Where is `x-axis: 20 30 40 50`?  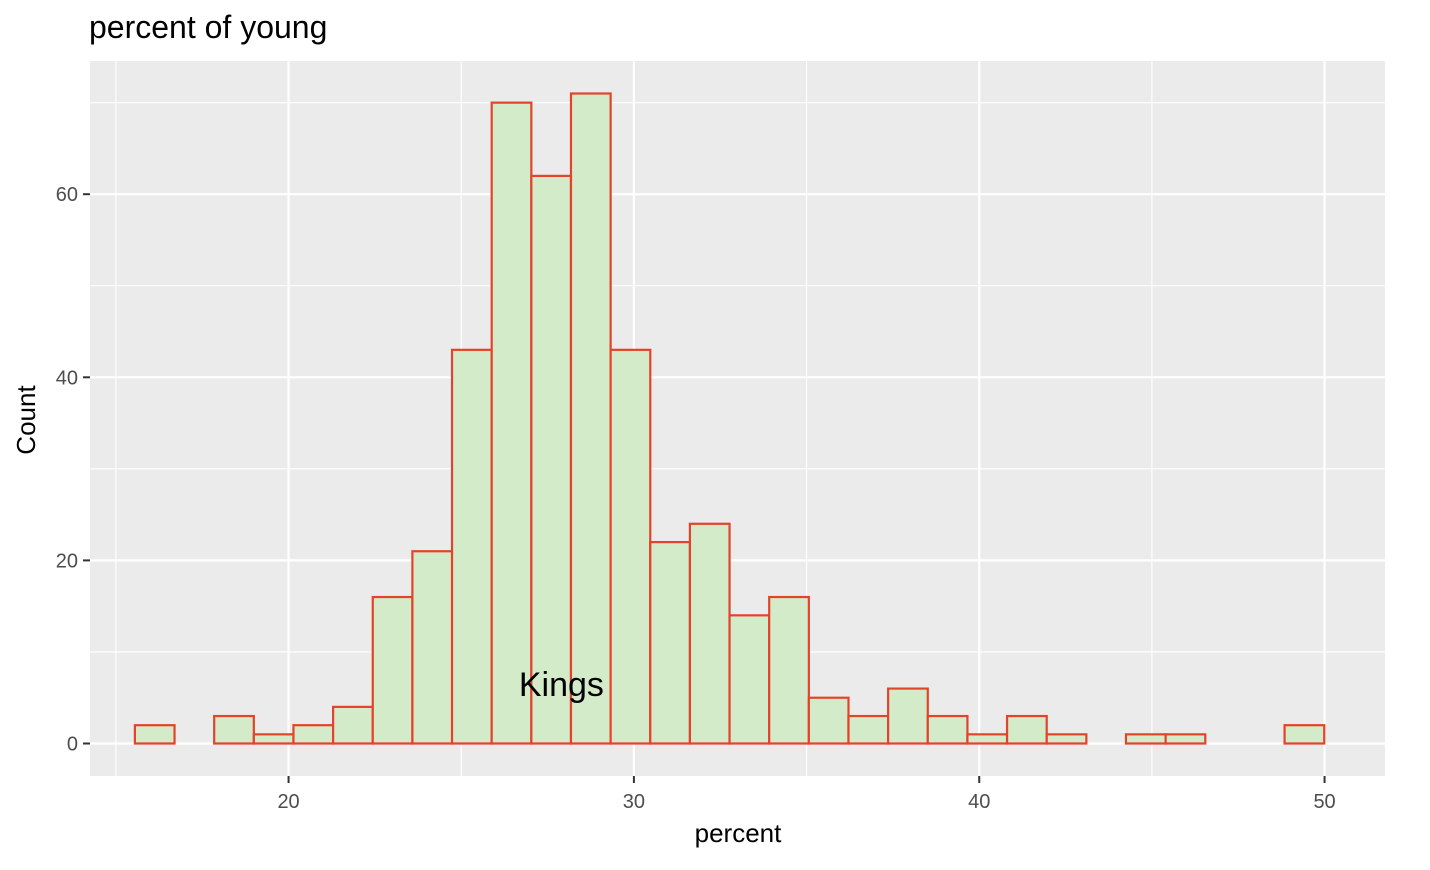 x-axis: 20 30 40 50 is located at coordinates (806, 794).